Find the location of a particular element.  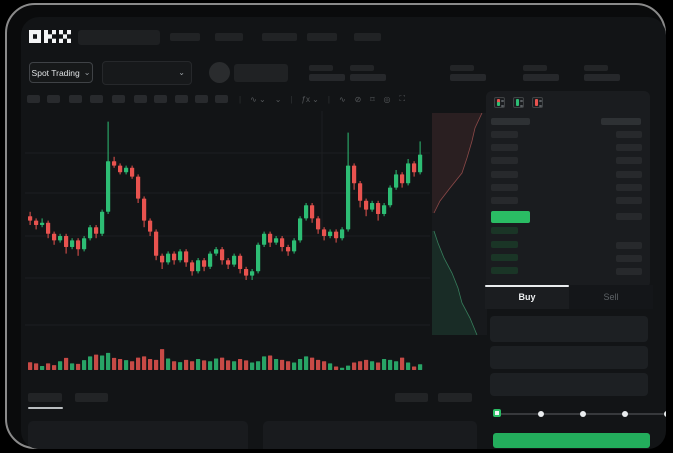

order-book-view-toggles is located at coordinates (518, 102).